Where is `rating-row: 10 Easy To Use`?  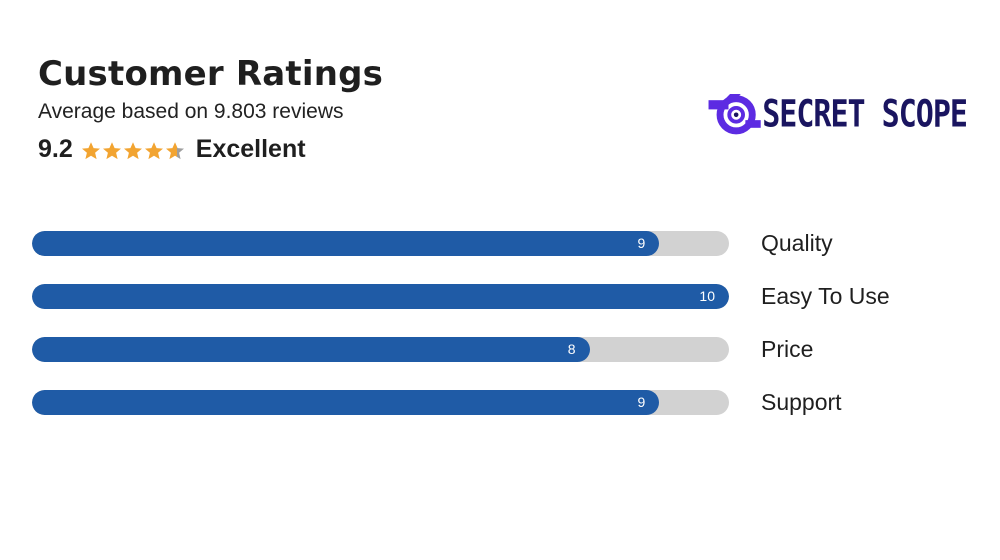 rating-row: 10 Easy To Use is located at coordinates (482, 296).